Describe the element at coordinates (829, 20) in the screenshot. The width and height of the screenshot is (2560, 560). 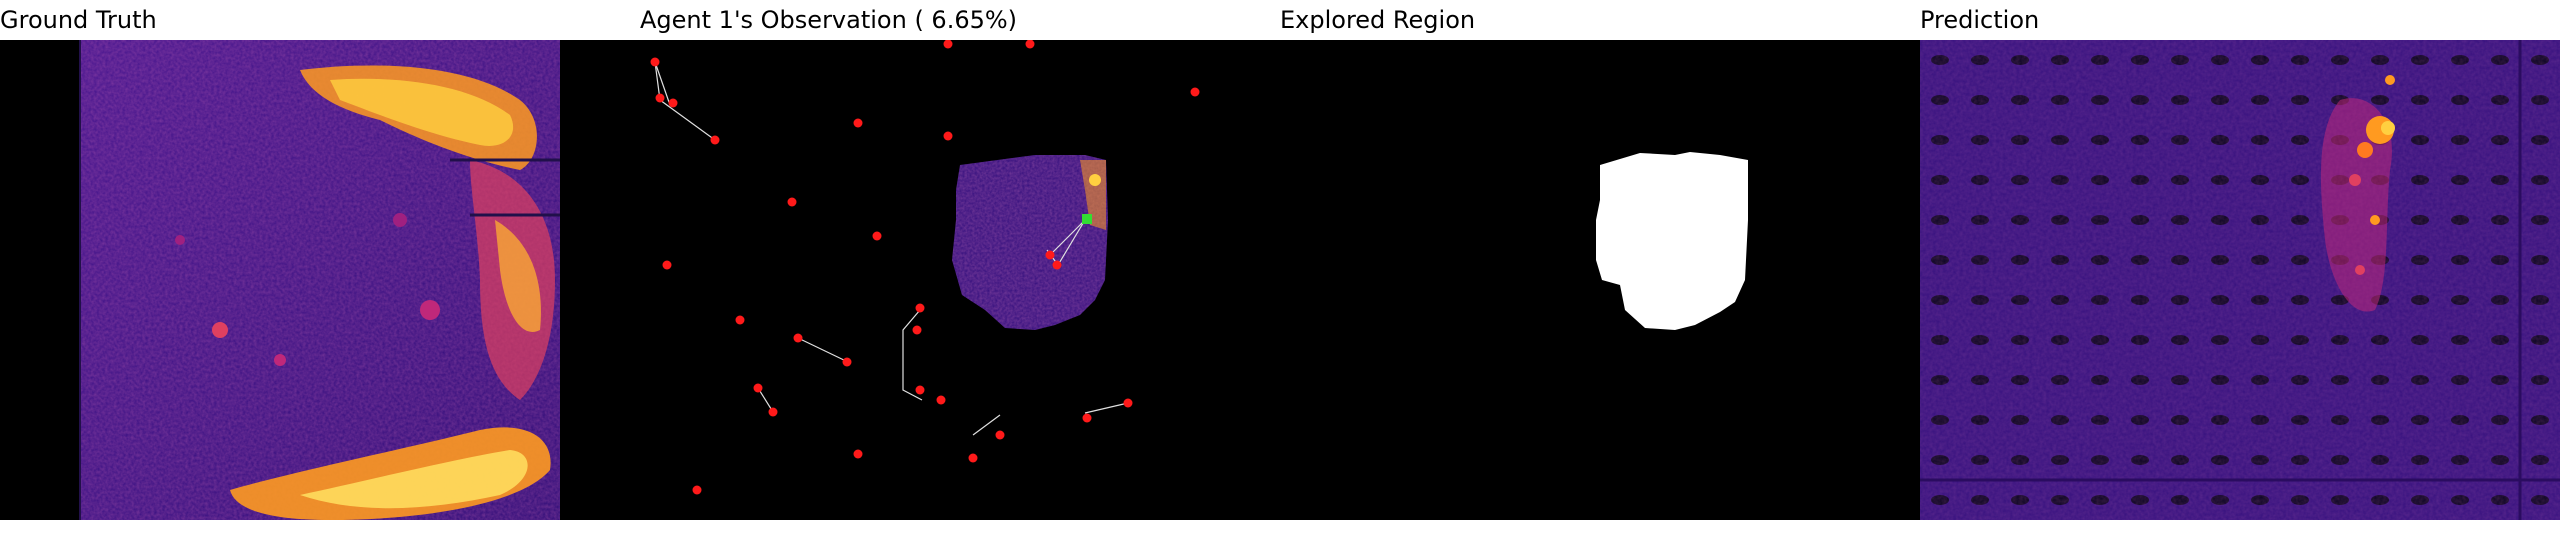
I see `observation-title: Agent 1's Observation ( 6.65%)` at that location.